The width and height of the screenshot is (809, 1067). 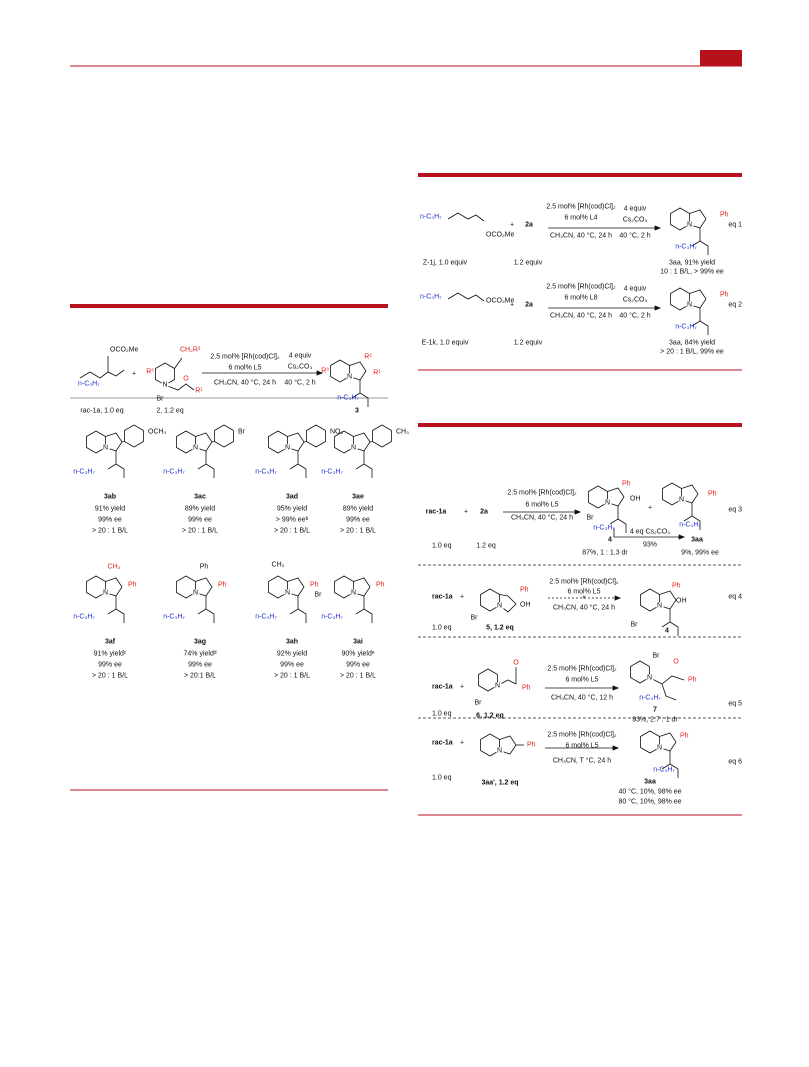 I want to click on label: 6 mol% L4, so click(x=581, y=218).